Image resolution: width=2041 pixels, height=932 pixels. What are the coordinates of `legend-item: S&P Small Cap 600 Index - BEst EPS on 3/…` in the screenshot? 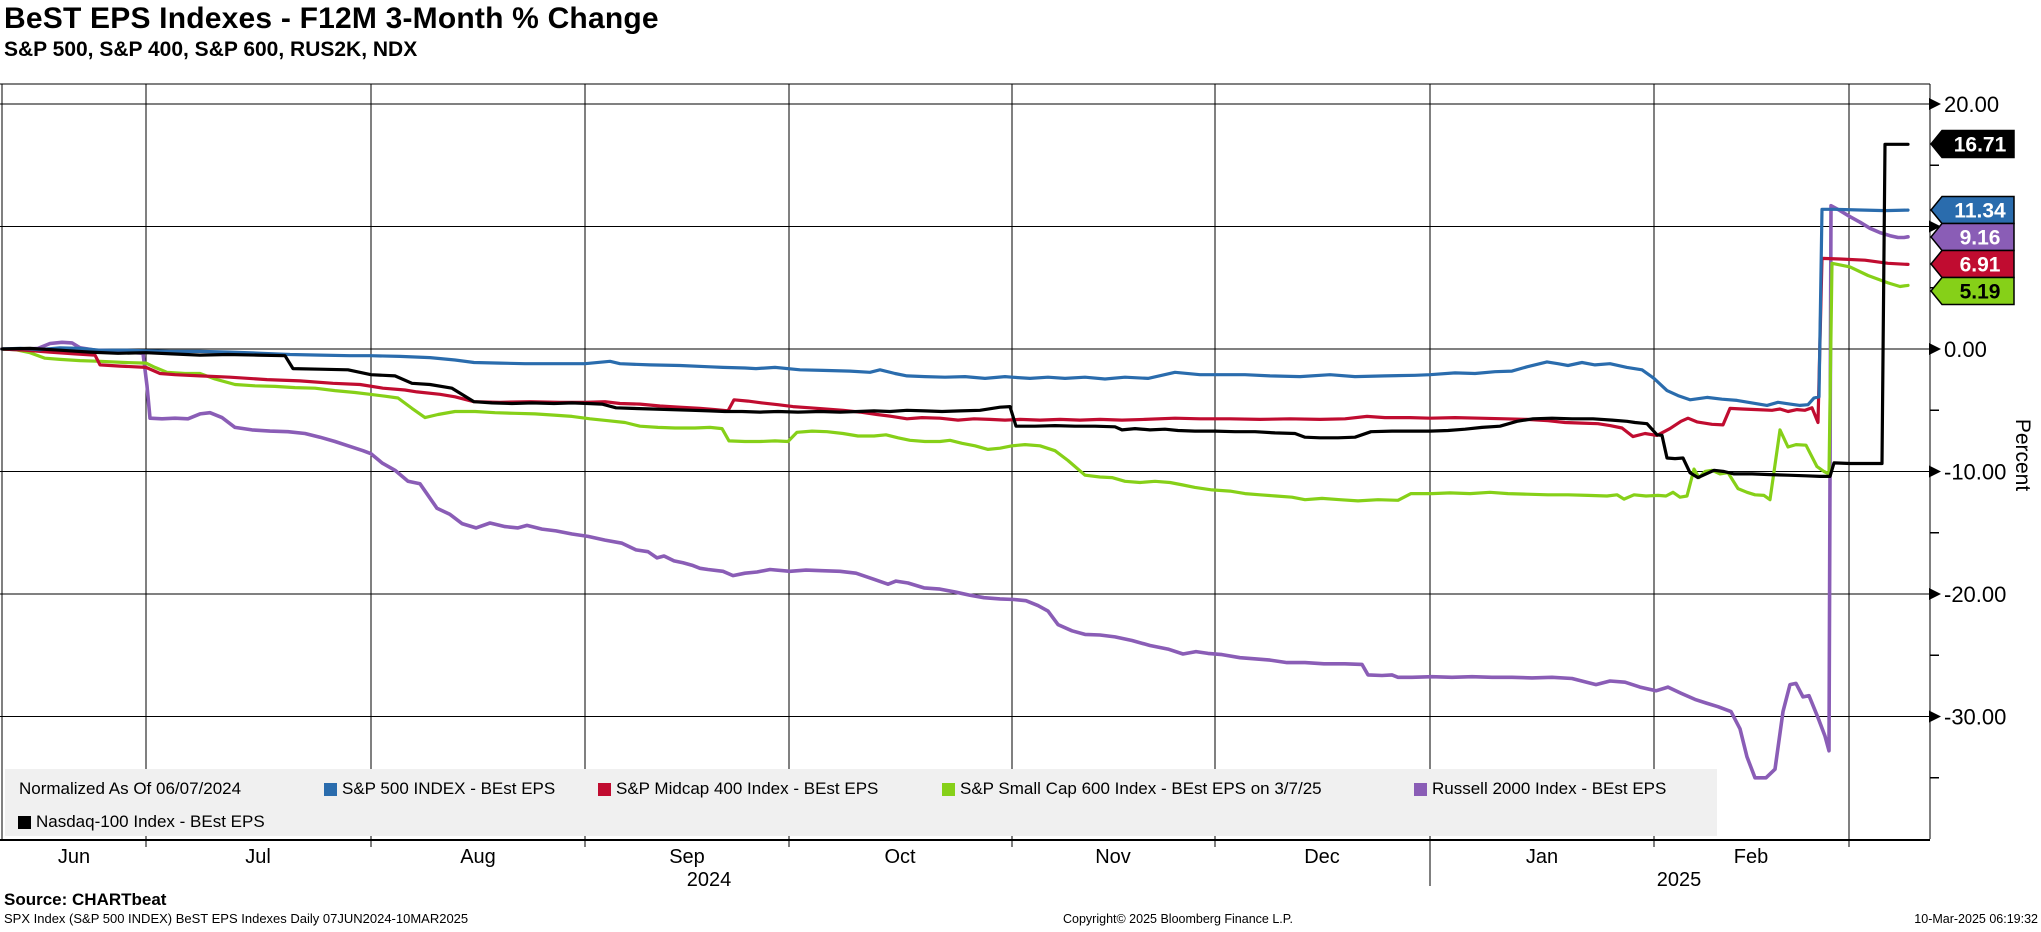 It's located at (1132, 789).